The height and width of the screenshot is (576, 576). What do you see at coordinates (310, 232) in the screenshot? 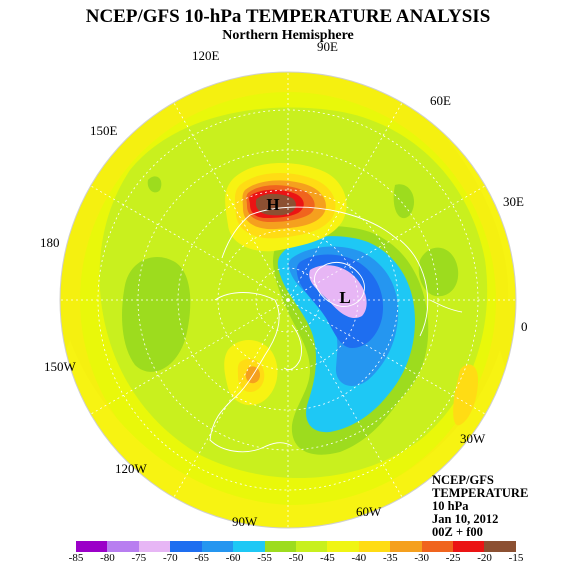
I see `coastline-asia` at bounding box center [310, 232].